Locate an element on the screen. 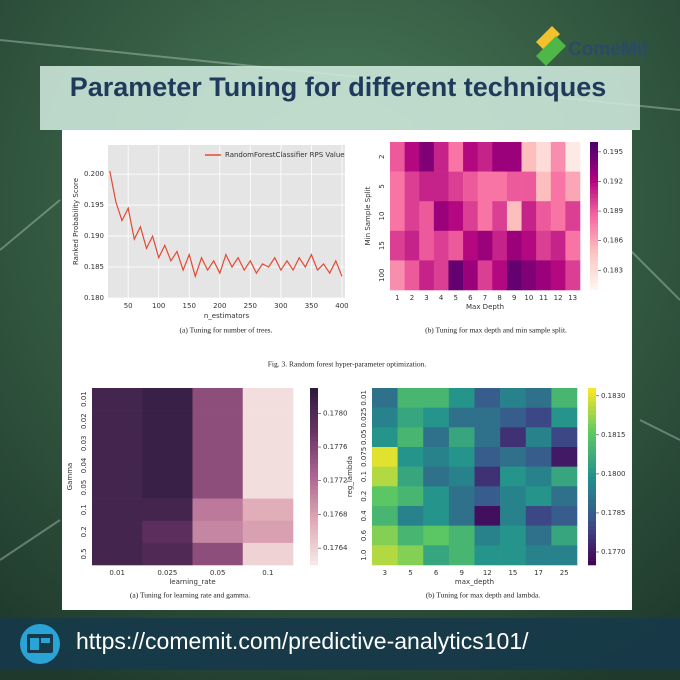 Image resolution: width=680 pixels, height=680 pixels. colorbar-label: 0.1785 is located at coordinates (613, 513).